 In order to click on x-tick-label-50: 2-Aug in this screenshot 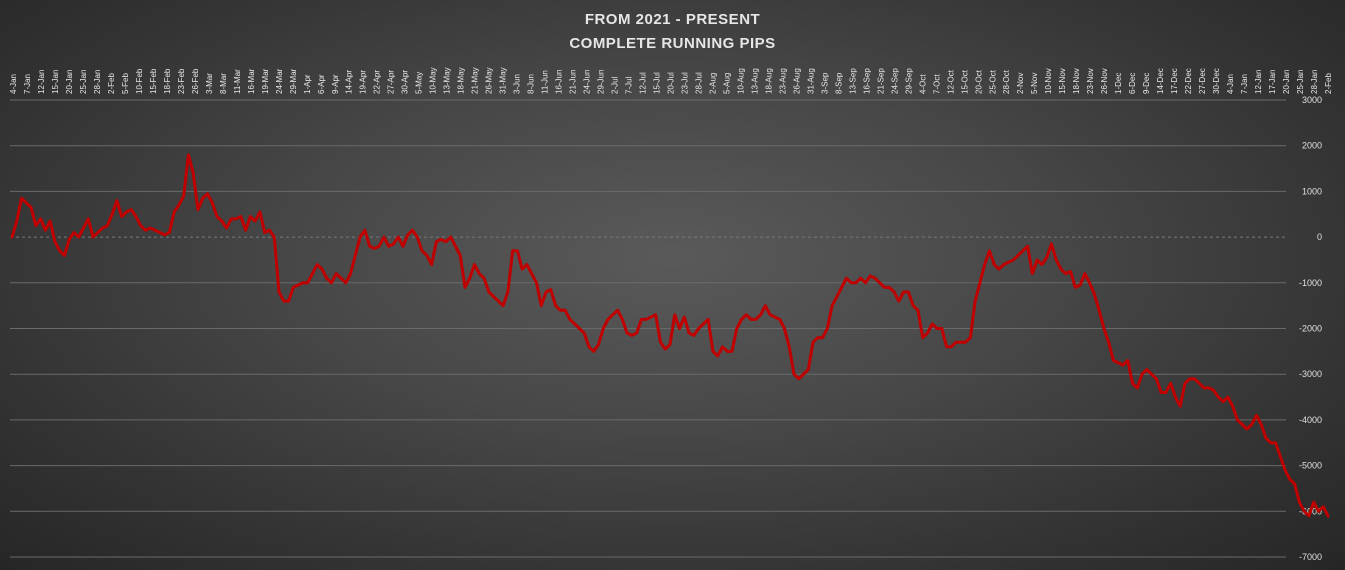, I will do `click(713, 83)`.